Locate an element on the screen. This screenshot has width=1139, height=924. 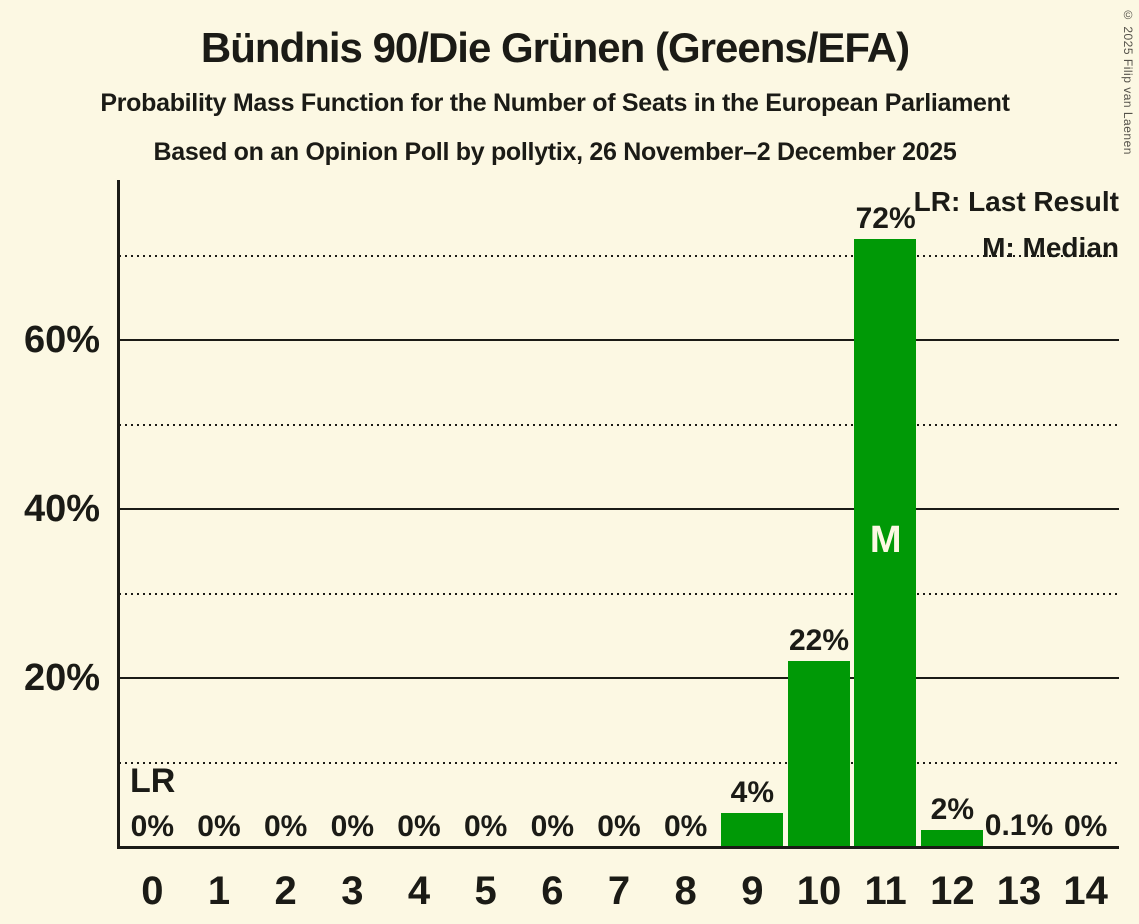
median-annotation: M is located at coordinates (885, 540).